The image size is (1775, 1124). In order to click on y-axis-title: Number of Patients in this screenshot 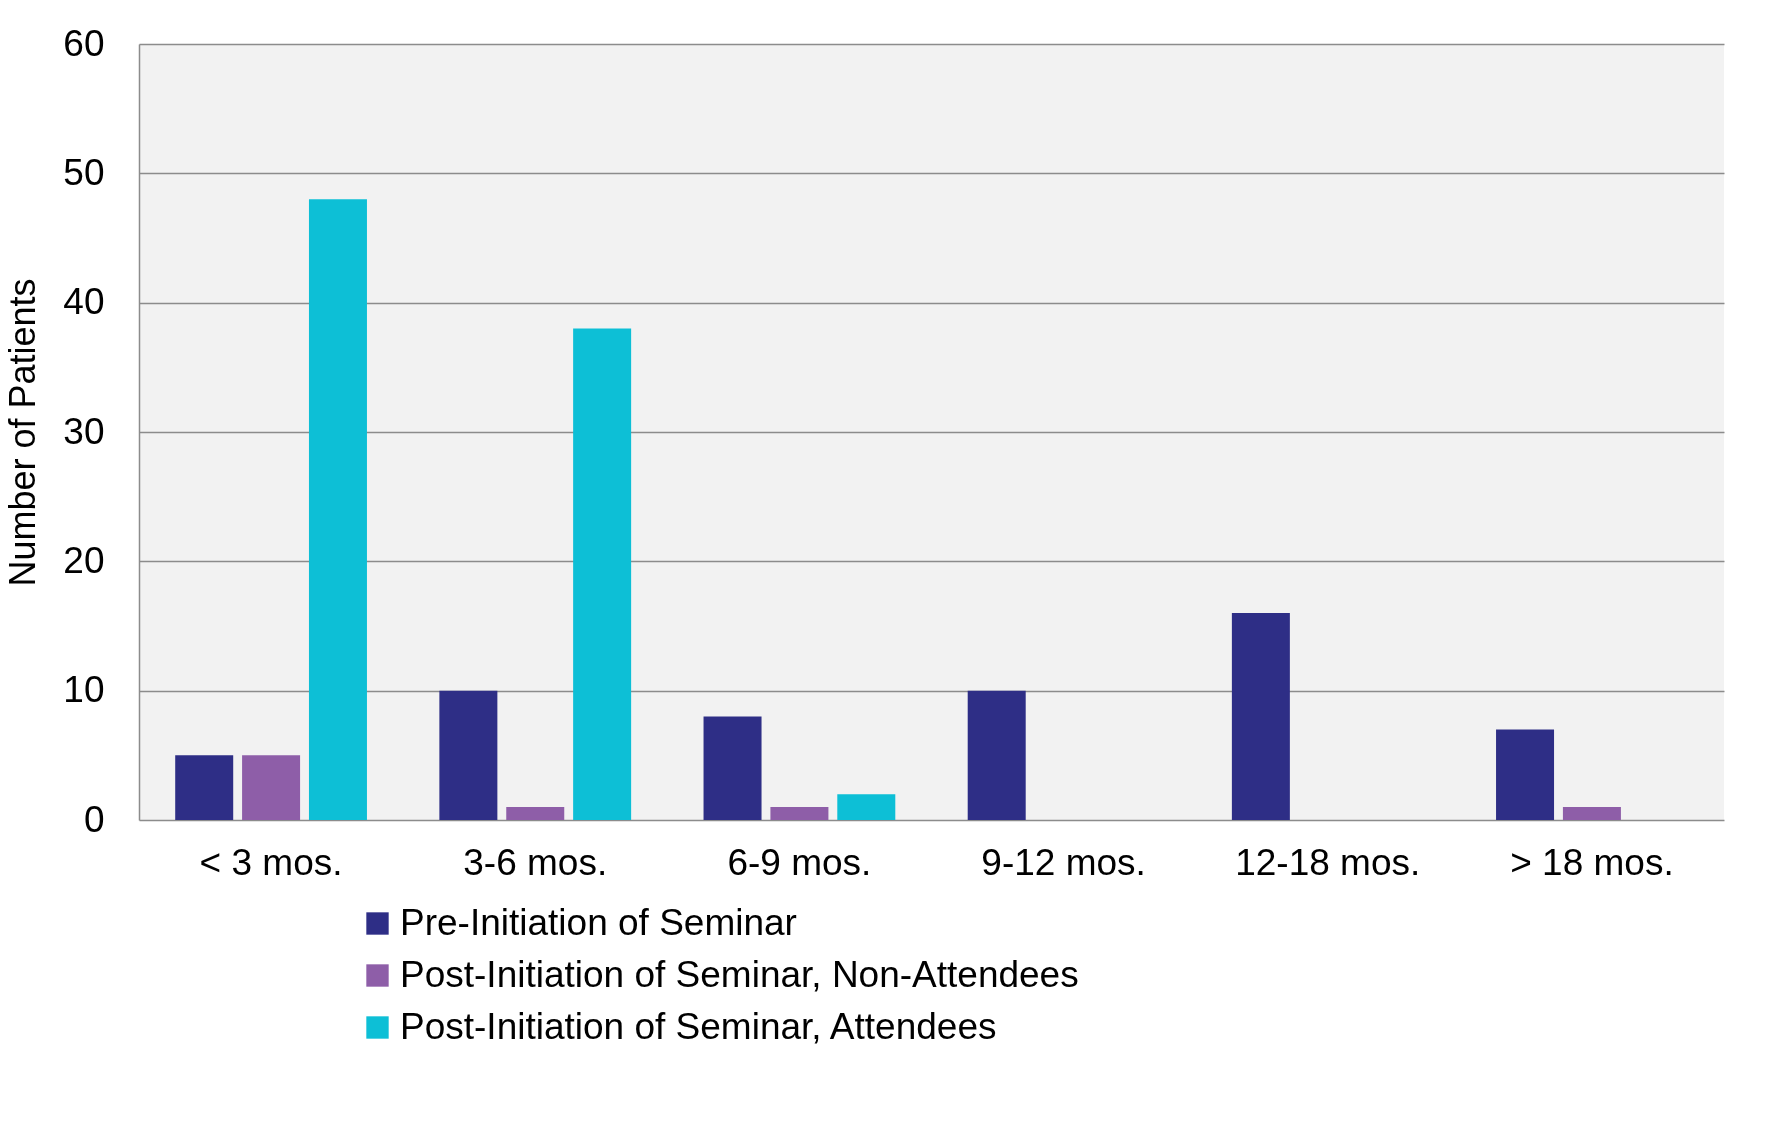, I will do `click(23, 432)`.